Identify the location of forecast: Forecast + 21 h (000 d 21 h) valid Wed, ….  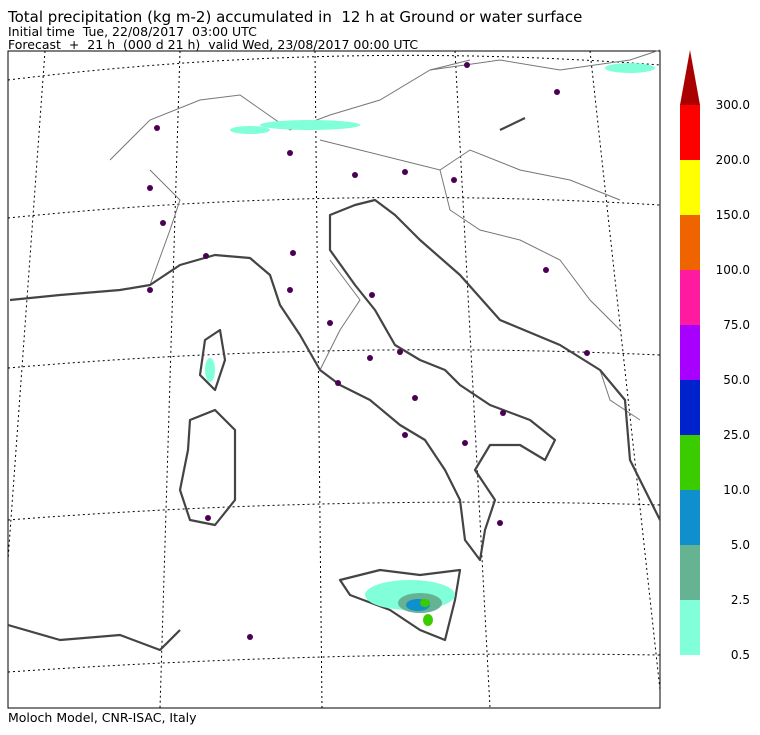
(213, 44).